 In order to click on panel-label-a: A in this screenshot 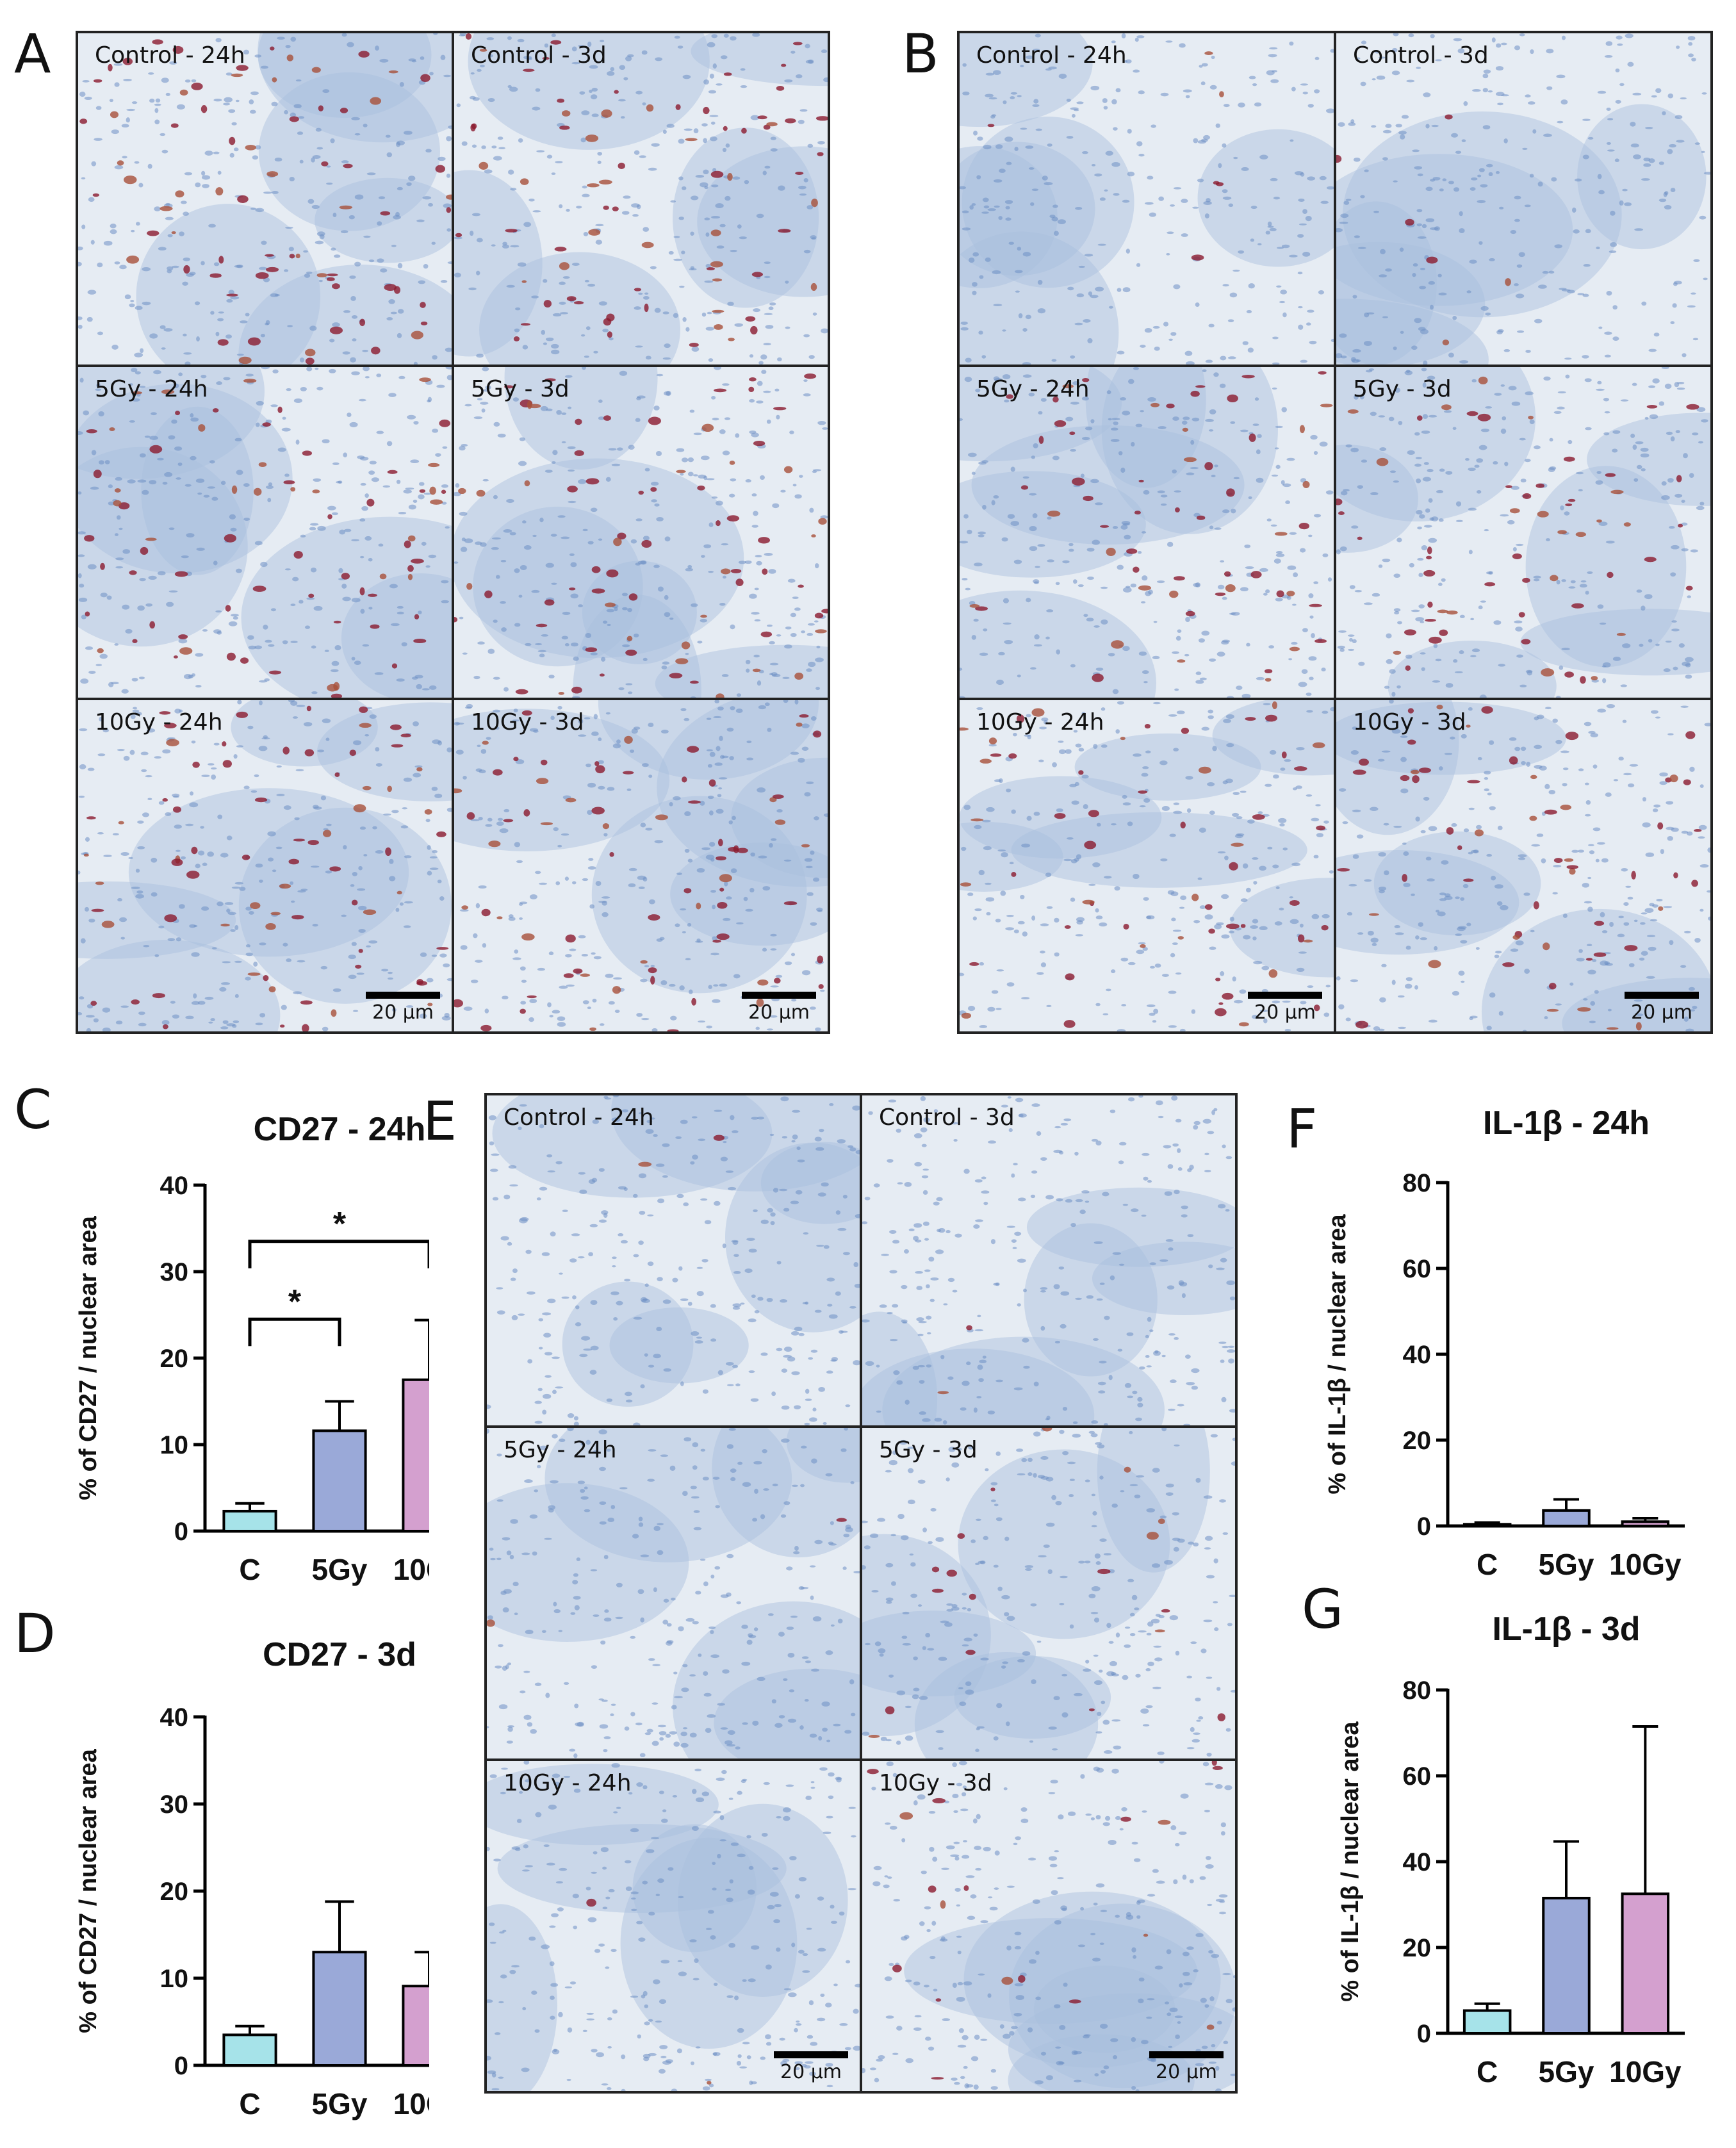, I will do `click(32, 54)`.